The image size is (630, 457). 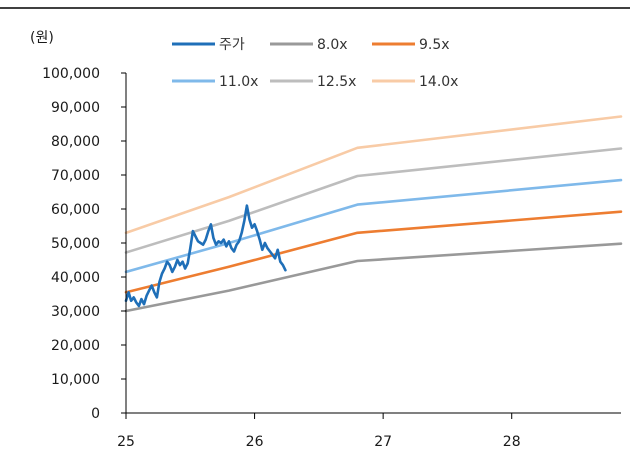 What do you see at coordinates (512, 442) in the screenshot?
I see `x-tick-label: 28` at bounding box center [512, 442].